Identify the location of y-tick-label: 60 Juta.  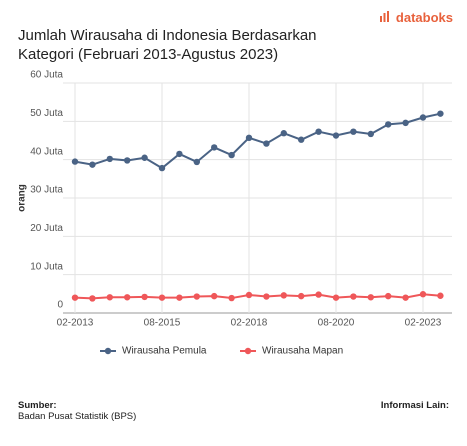
(46, 75).